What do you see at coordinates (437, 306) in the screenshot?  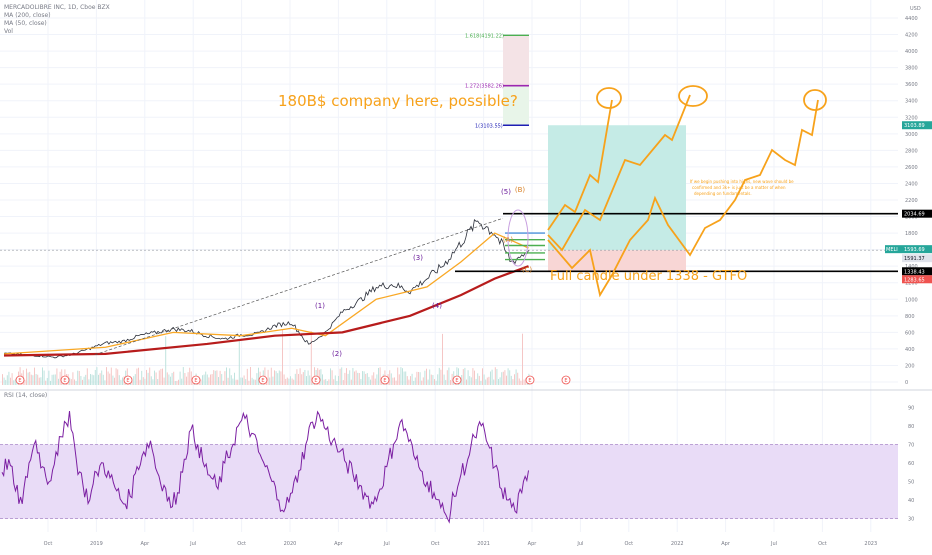 I see `wave-label: (4)` at bounding box center [437, 306].